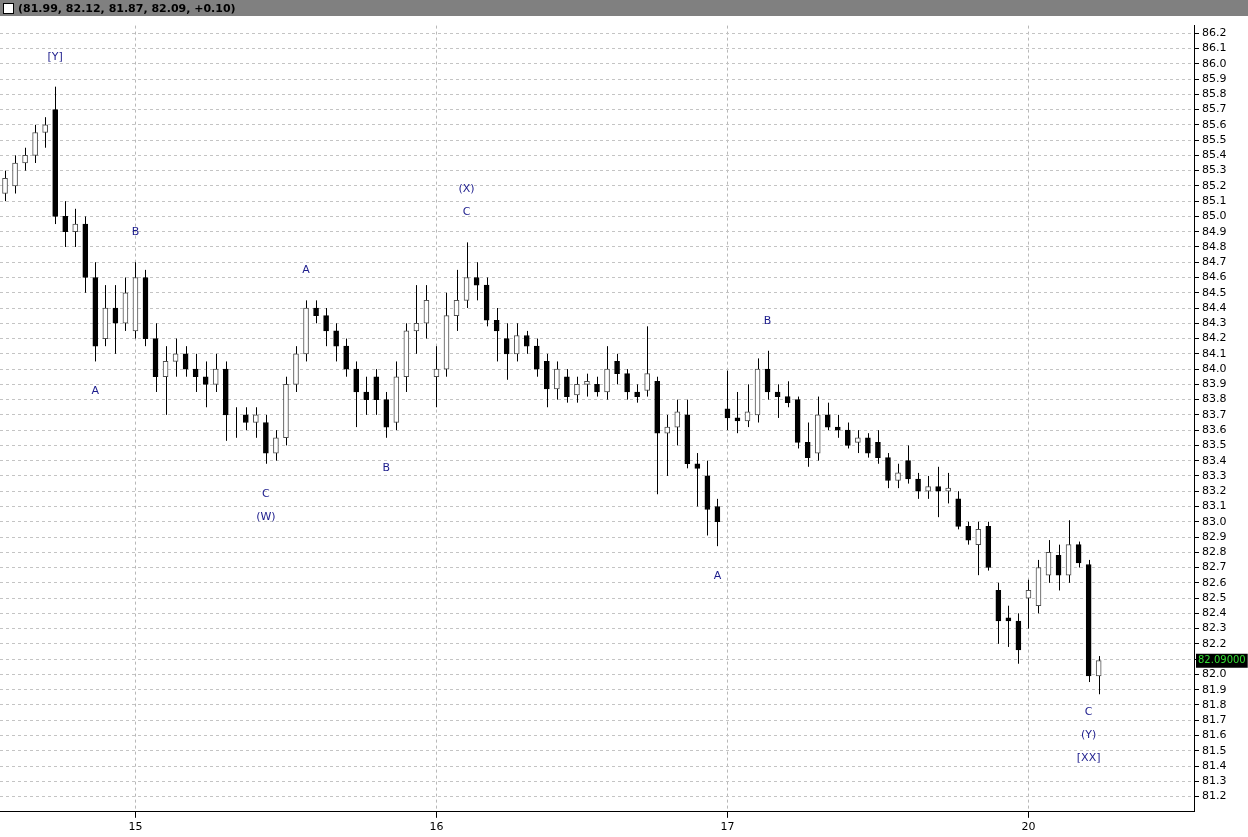  What do you see at coordinates (1088, 734) in the screenshot?
I see `text: C (Y) [XX]` at bounding box center [1088, 734].